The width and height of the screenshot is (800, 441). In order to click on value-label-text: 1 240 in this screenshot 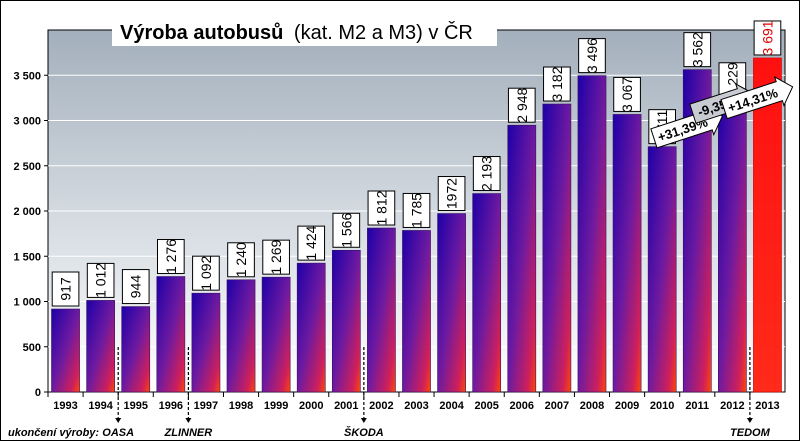, I will do `click(241, 259)`.